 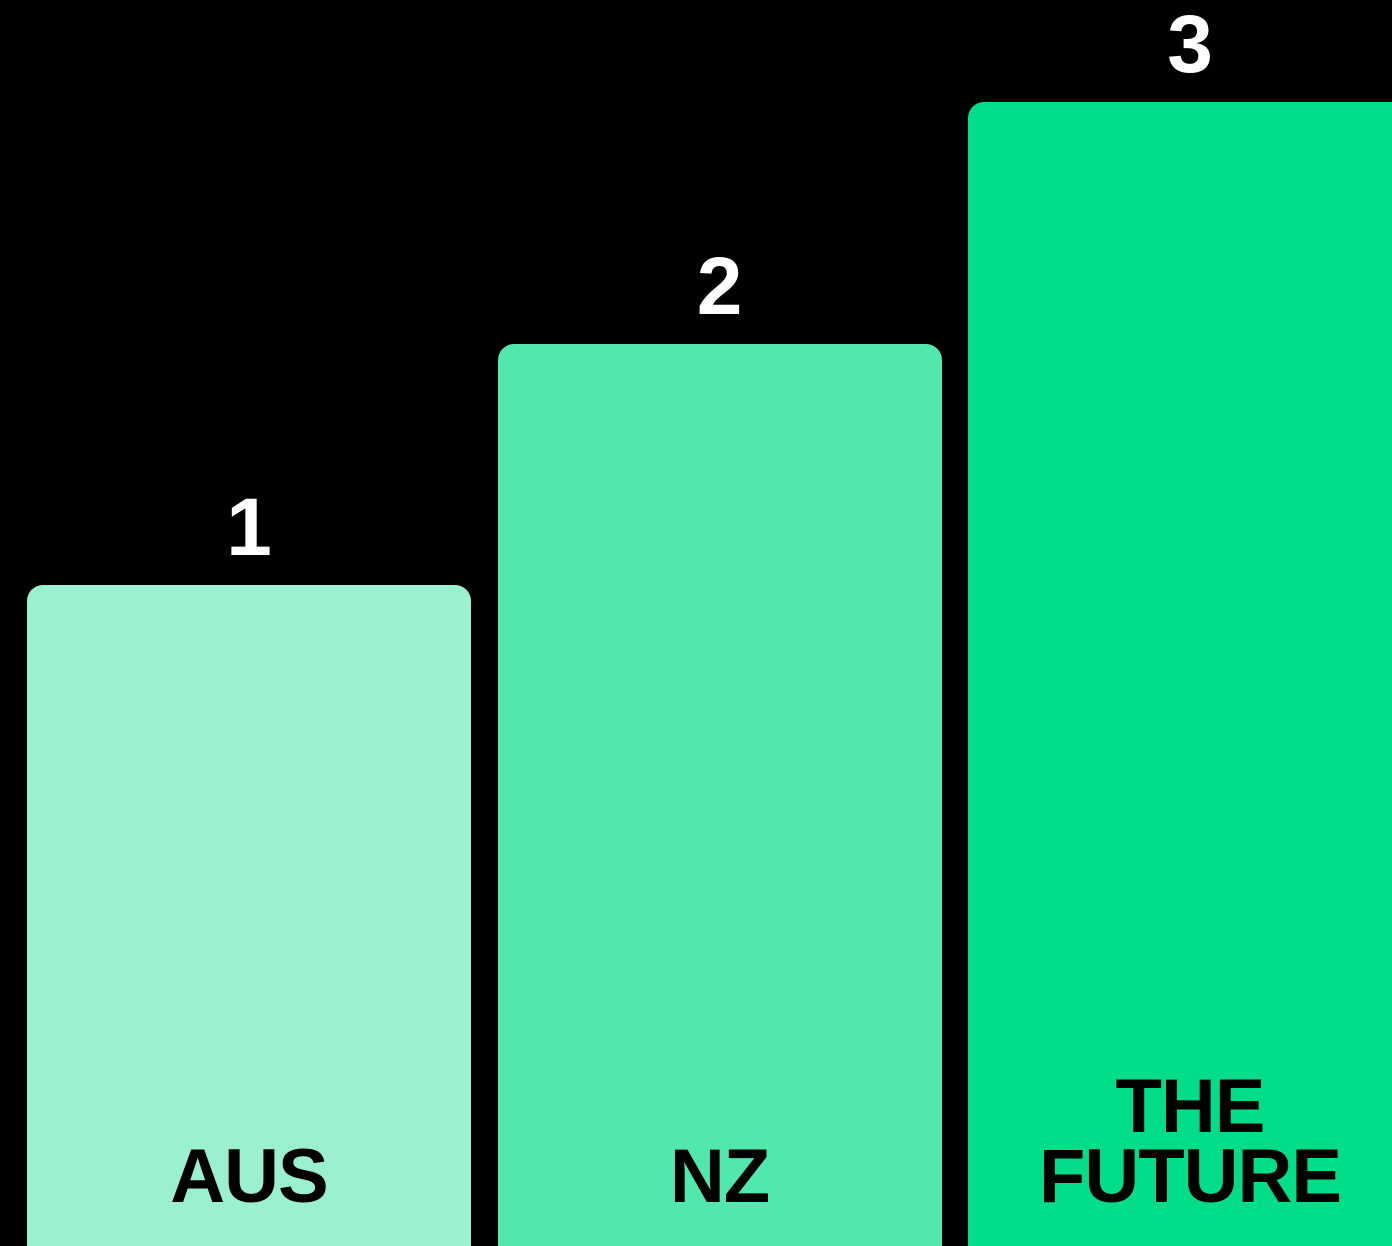 What do you see at coordinates (1190, 1142) in the screenshot?
I see `category-label: THE FUTURE` at bounding box center [1190, 1142].